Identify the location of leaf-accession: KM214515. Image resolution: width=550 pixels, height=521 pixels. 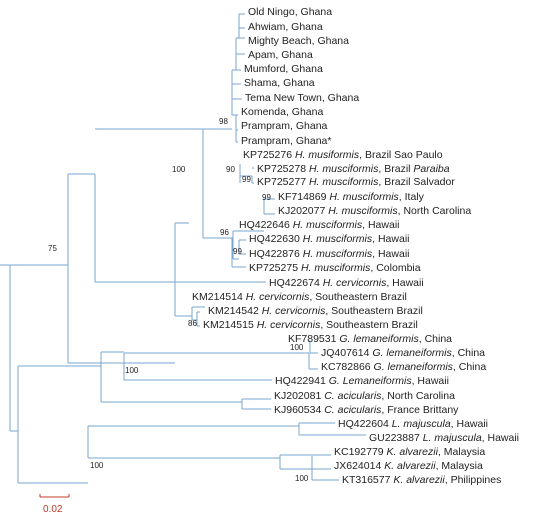
(230, 325).